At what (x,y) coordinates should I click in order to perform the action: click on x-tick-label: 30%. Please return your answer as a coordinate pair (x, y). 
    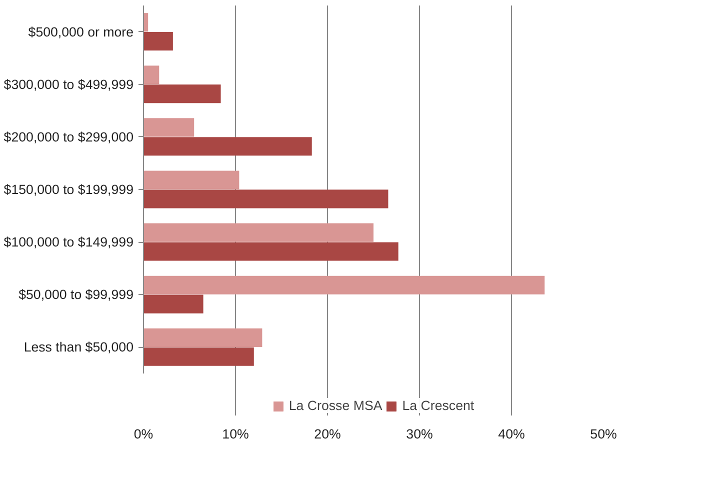
    Looking at the image, I should click on (419, 434).